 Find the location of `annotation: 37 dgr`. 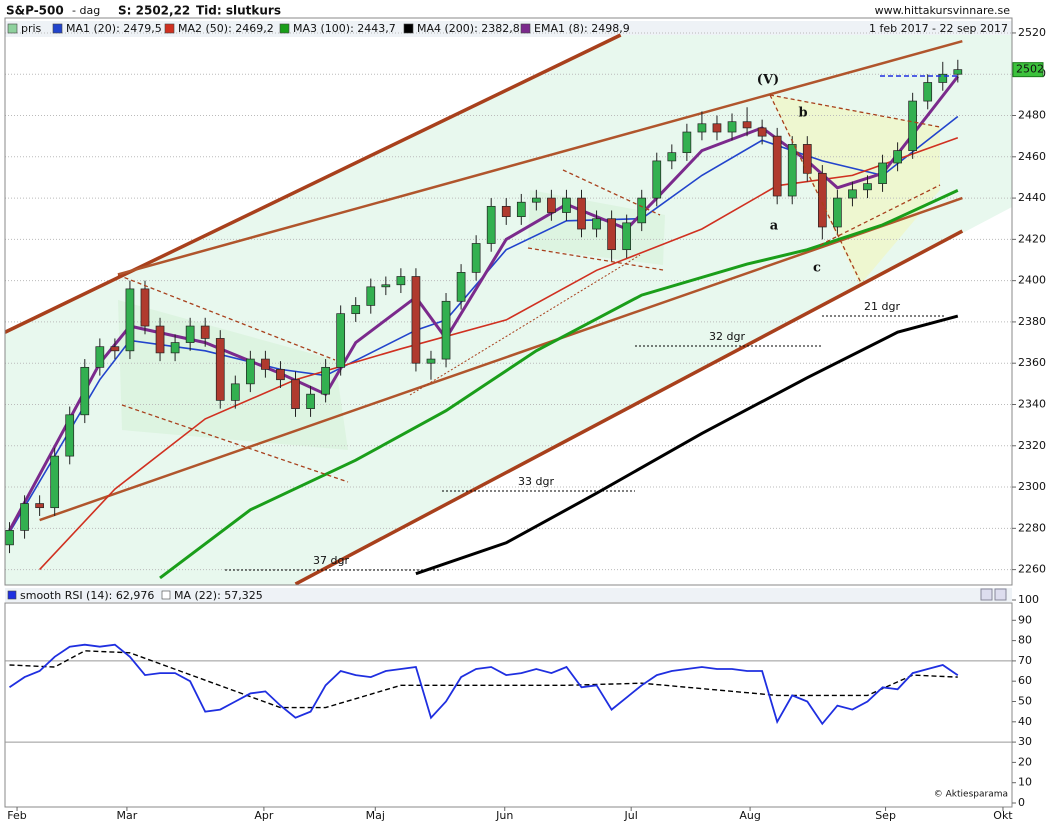

annotation: 37 dgr is located at coordinates (331, 560).